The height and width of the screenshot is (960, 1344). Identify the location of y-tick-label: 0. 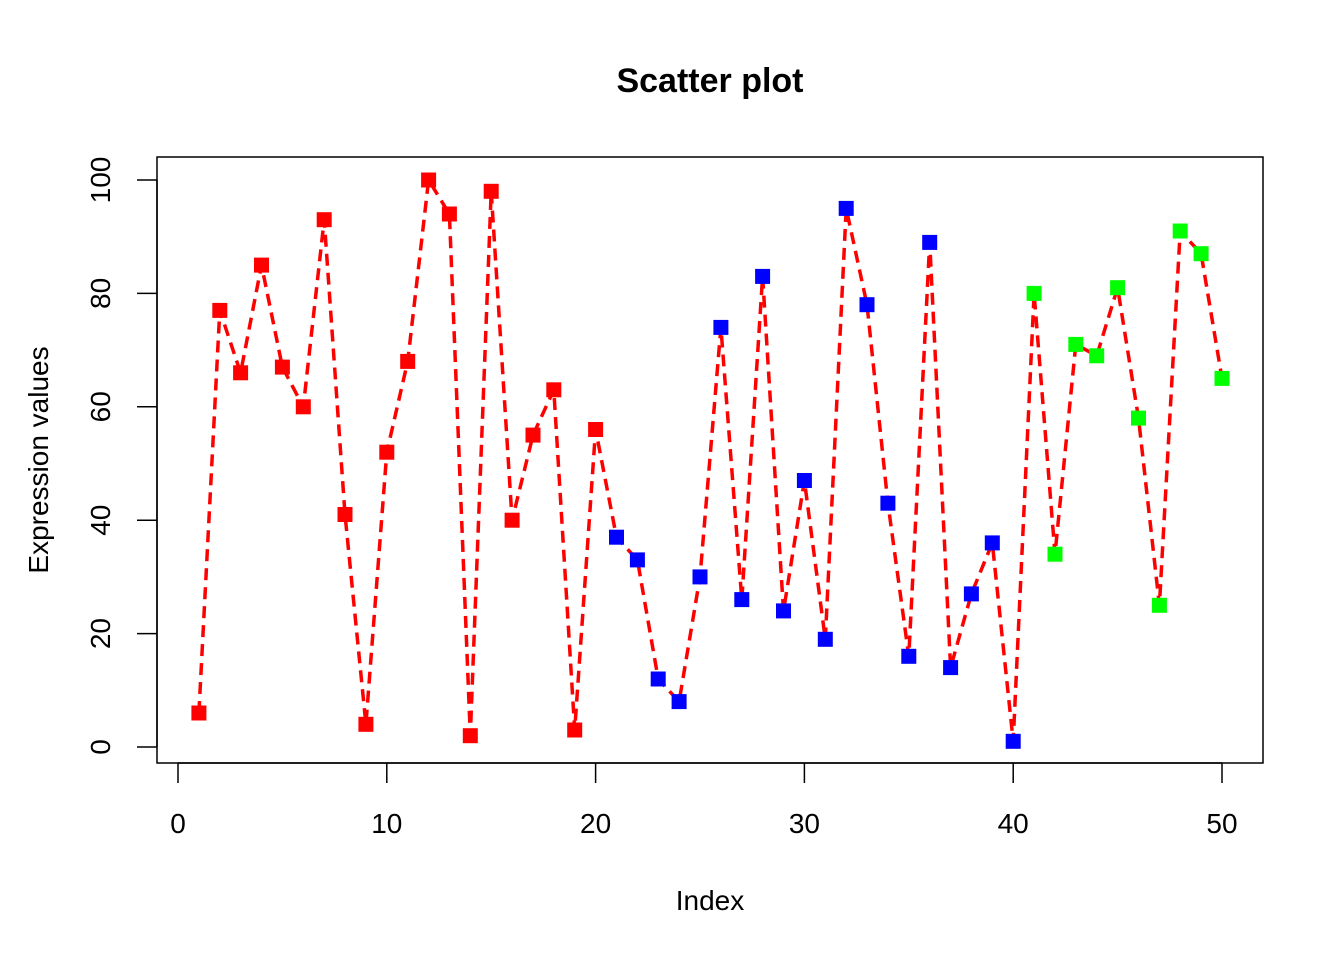
(100, 747).